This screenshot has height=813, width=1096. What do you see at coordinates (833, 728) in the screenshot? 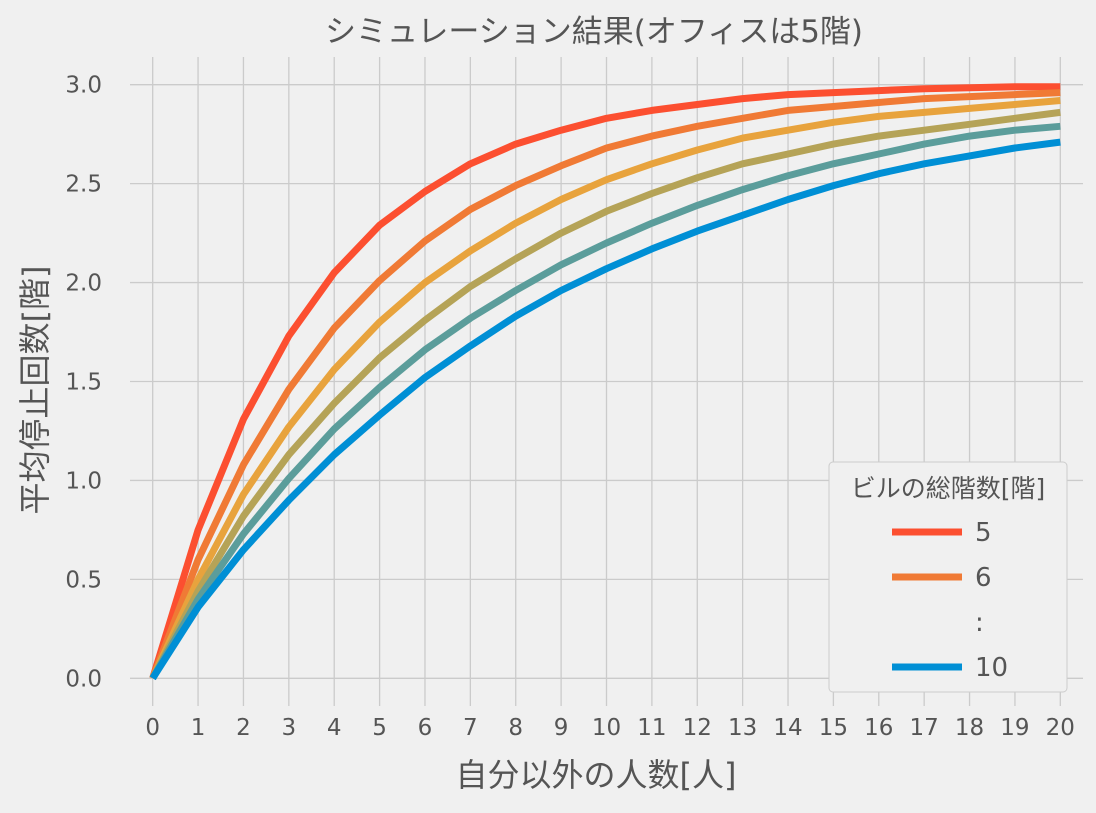
I see `x-tick-label: 15` at bounding box center [833, 728].